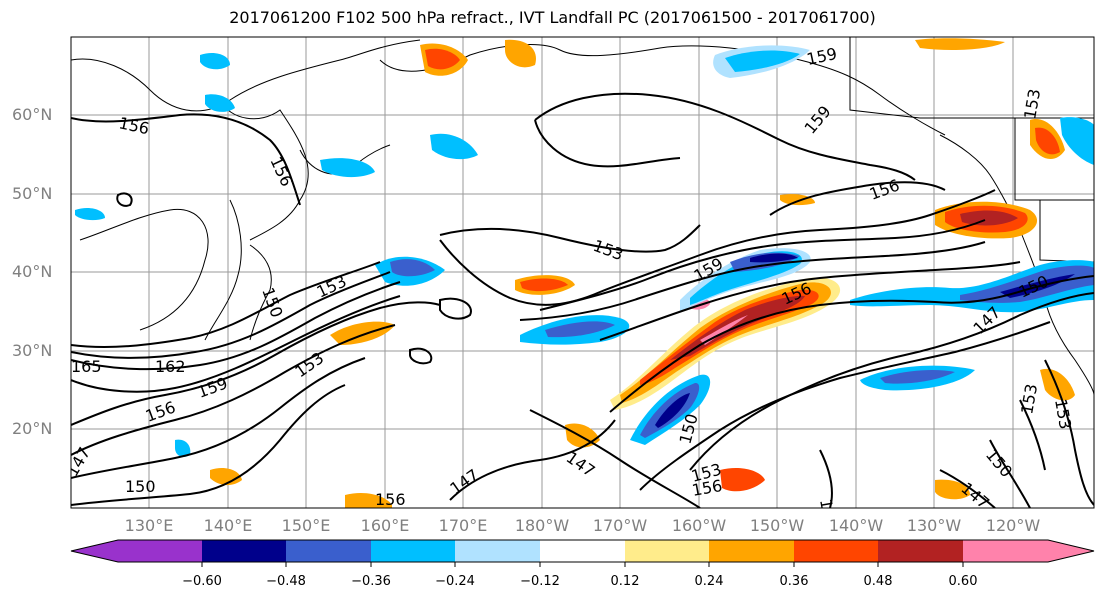  Describe the element at coordinates (170, 366) in the screenshot. I see `contour-label: 162` at that location.